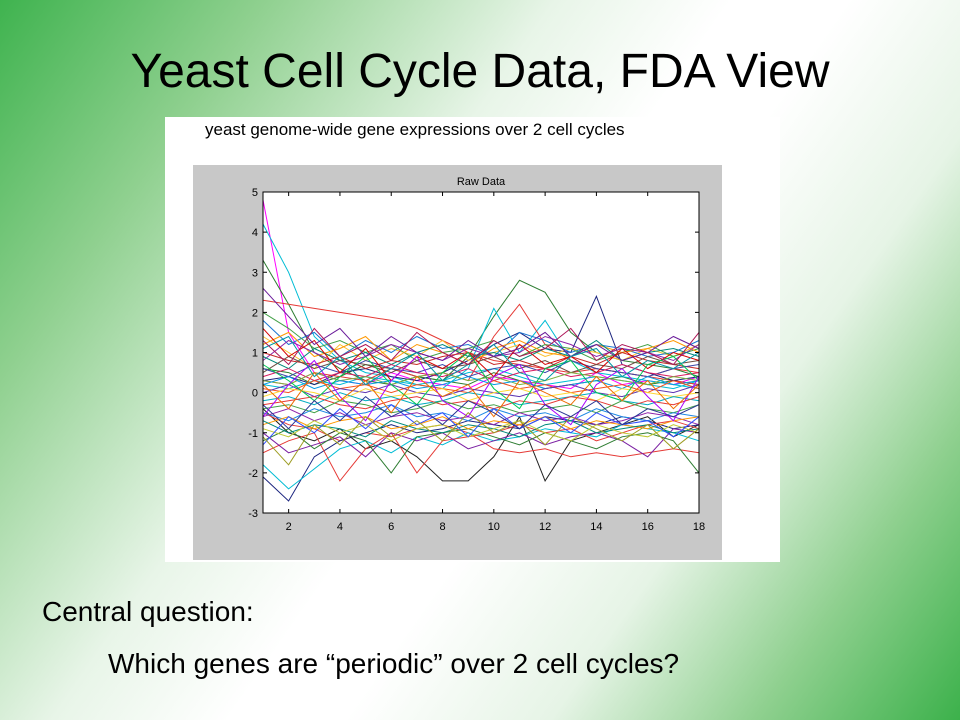  Describe the element at coordinates (255, 193) in the screenshot. I see `y-tick-label: 5` at that location.